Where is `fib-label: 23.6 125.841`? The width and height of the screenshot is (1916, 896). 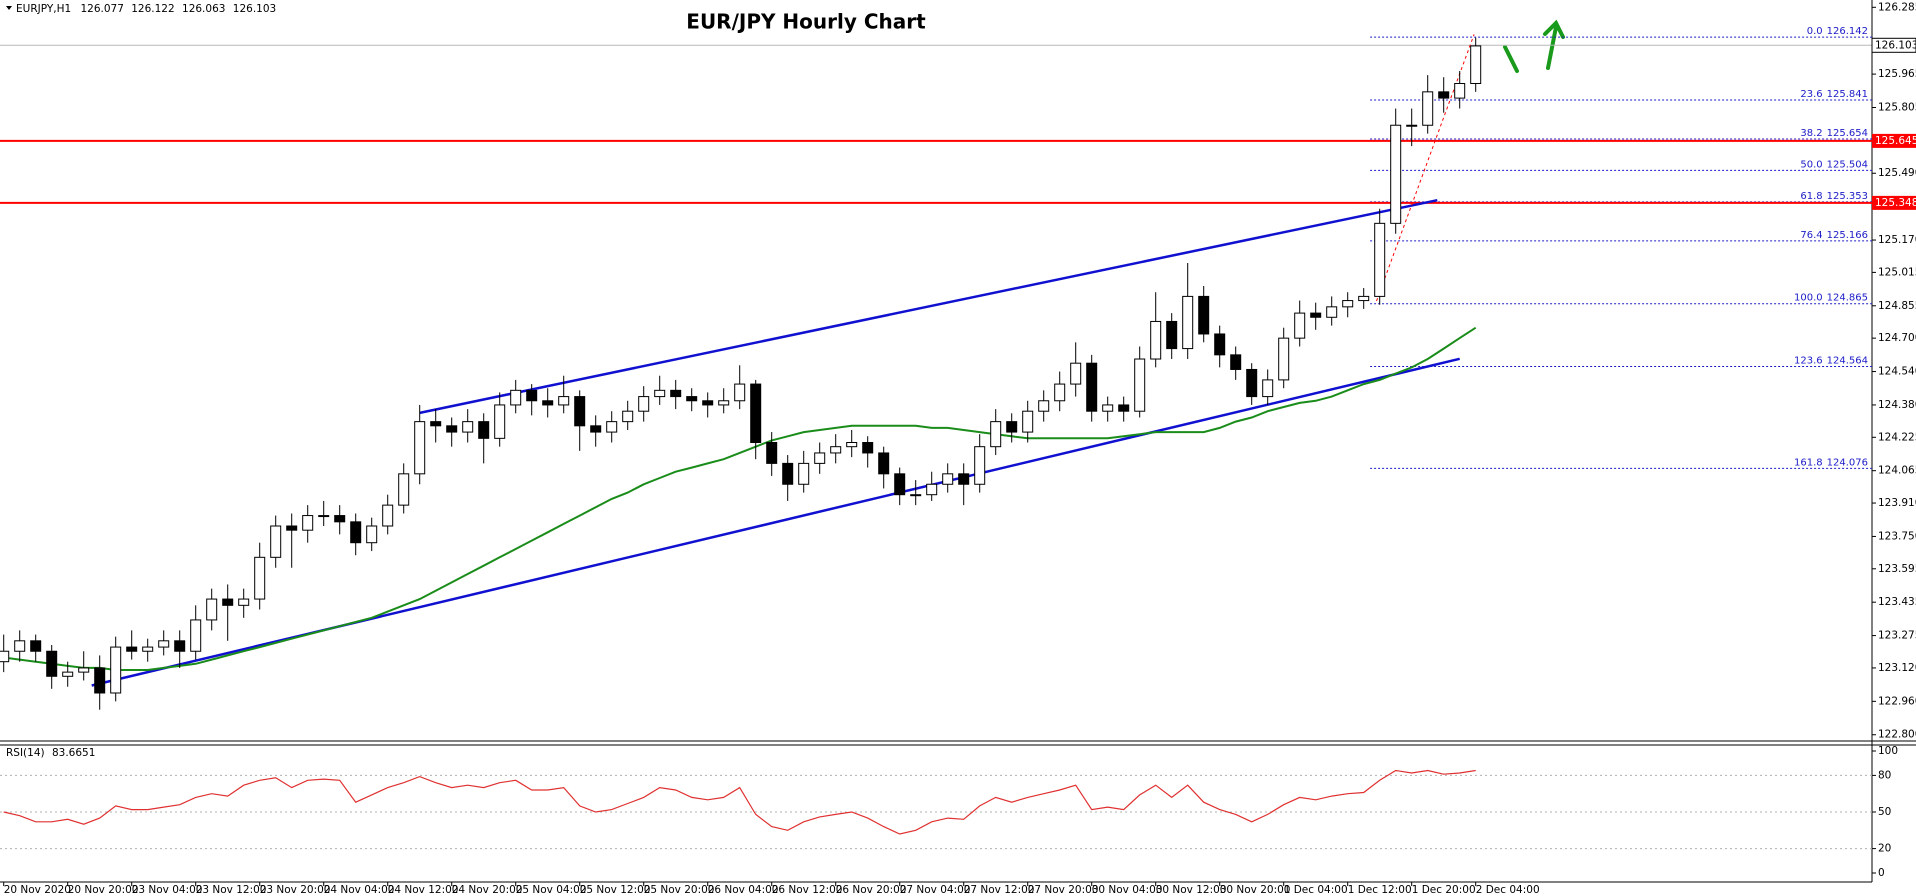 fib-label: 23.6 125.841 is located at coordinates (1834, 94).